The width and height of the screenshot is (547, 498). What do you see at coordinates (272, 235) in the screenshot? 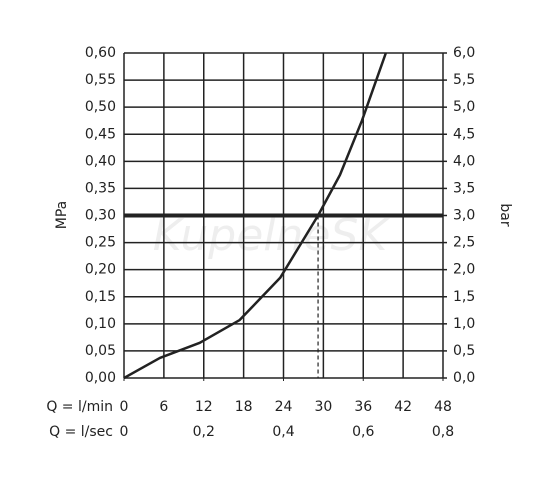
I see `watermark: KupelneSK` at bounding box center [272, 235].